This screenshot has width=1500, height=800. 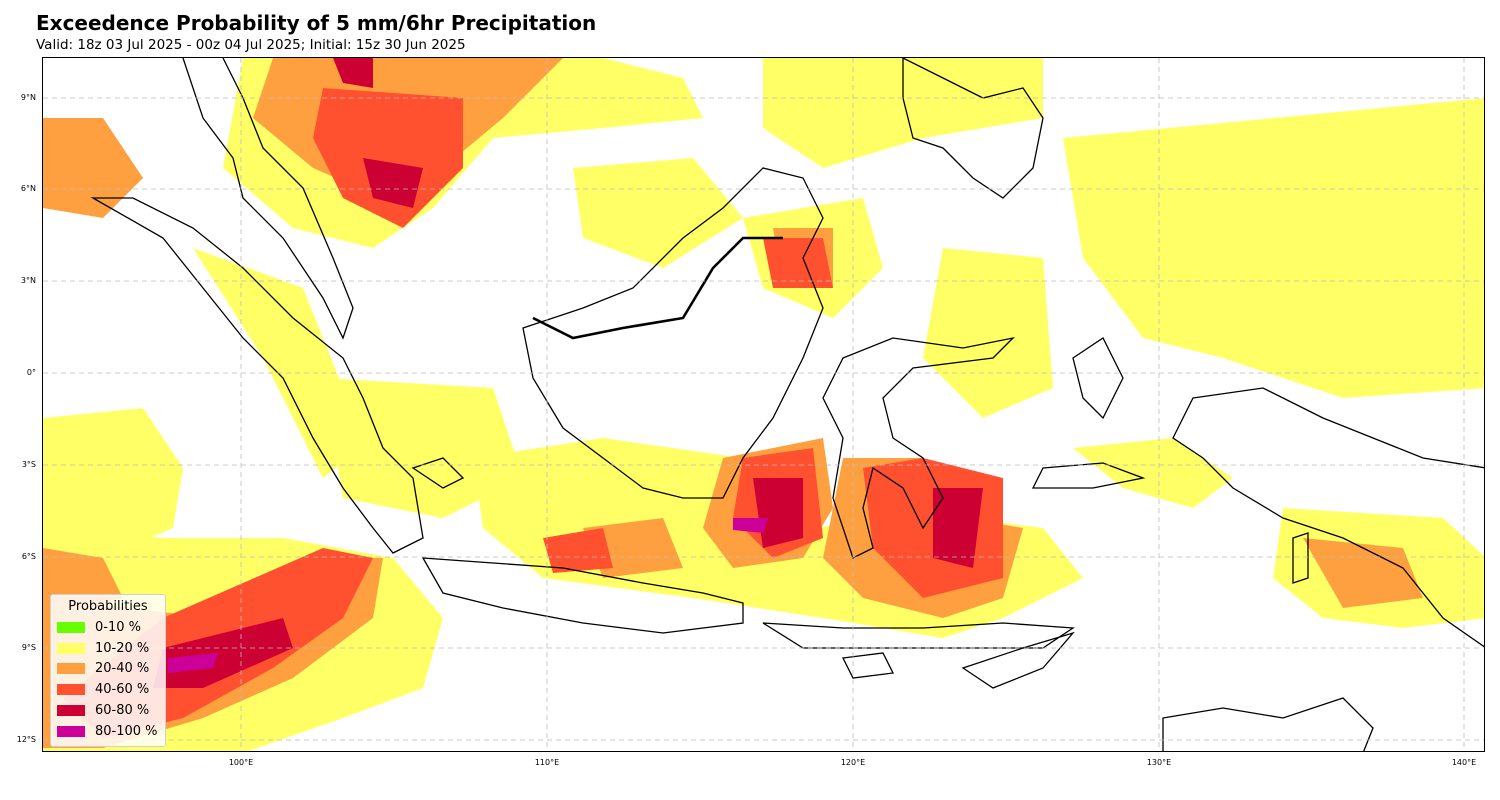 What do you see at coordinates (122, 669) in the screenshot?
I see `legend-label: 20-40 %` at bounding box center [122, 669].